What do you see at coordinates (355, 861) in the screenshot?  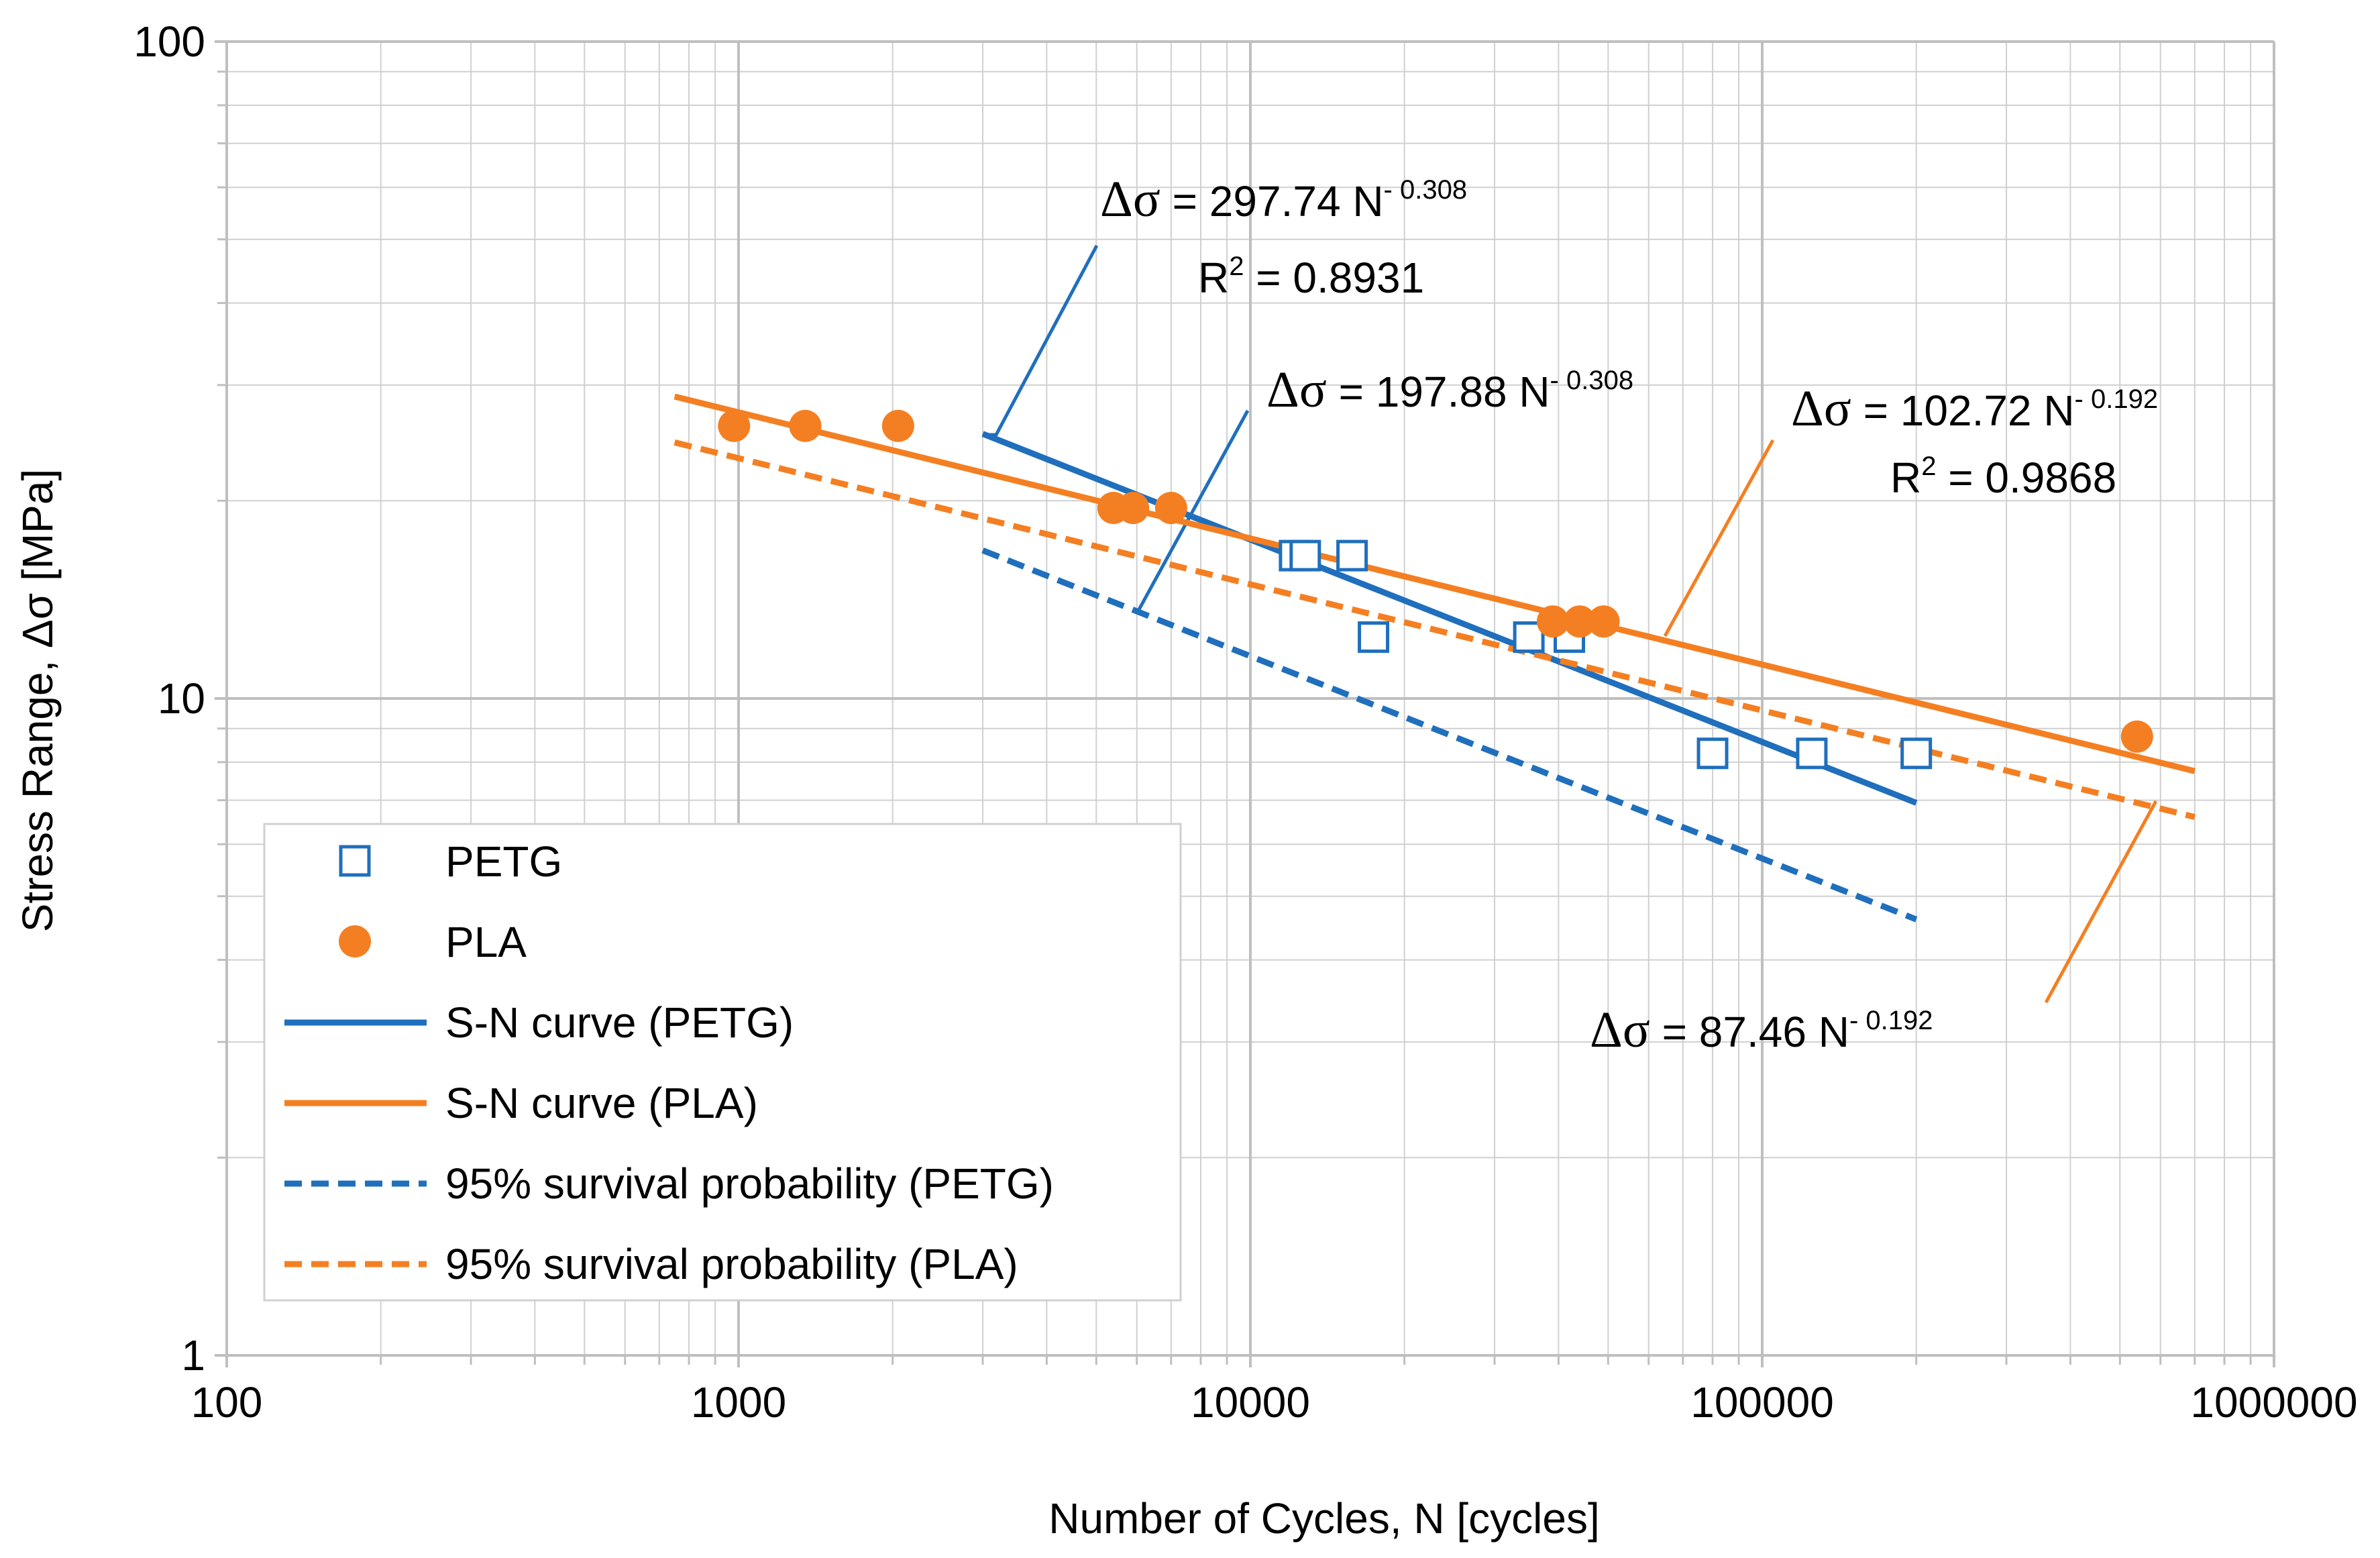 I see `legend-marker-petg` at bounding box center [355, 861].